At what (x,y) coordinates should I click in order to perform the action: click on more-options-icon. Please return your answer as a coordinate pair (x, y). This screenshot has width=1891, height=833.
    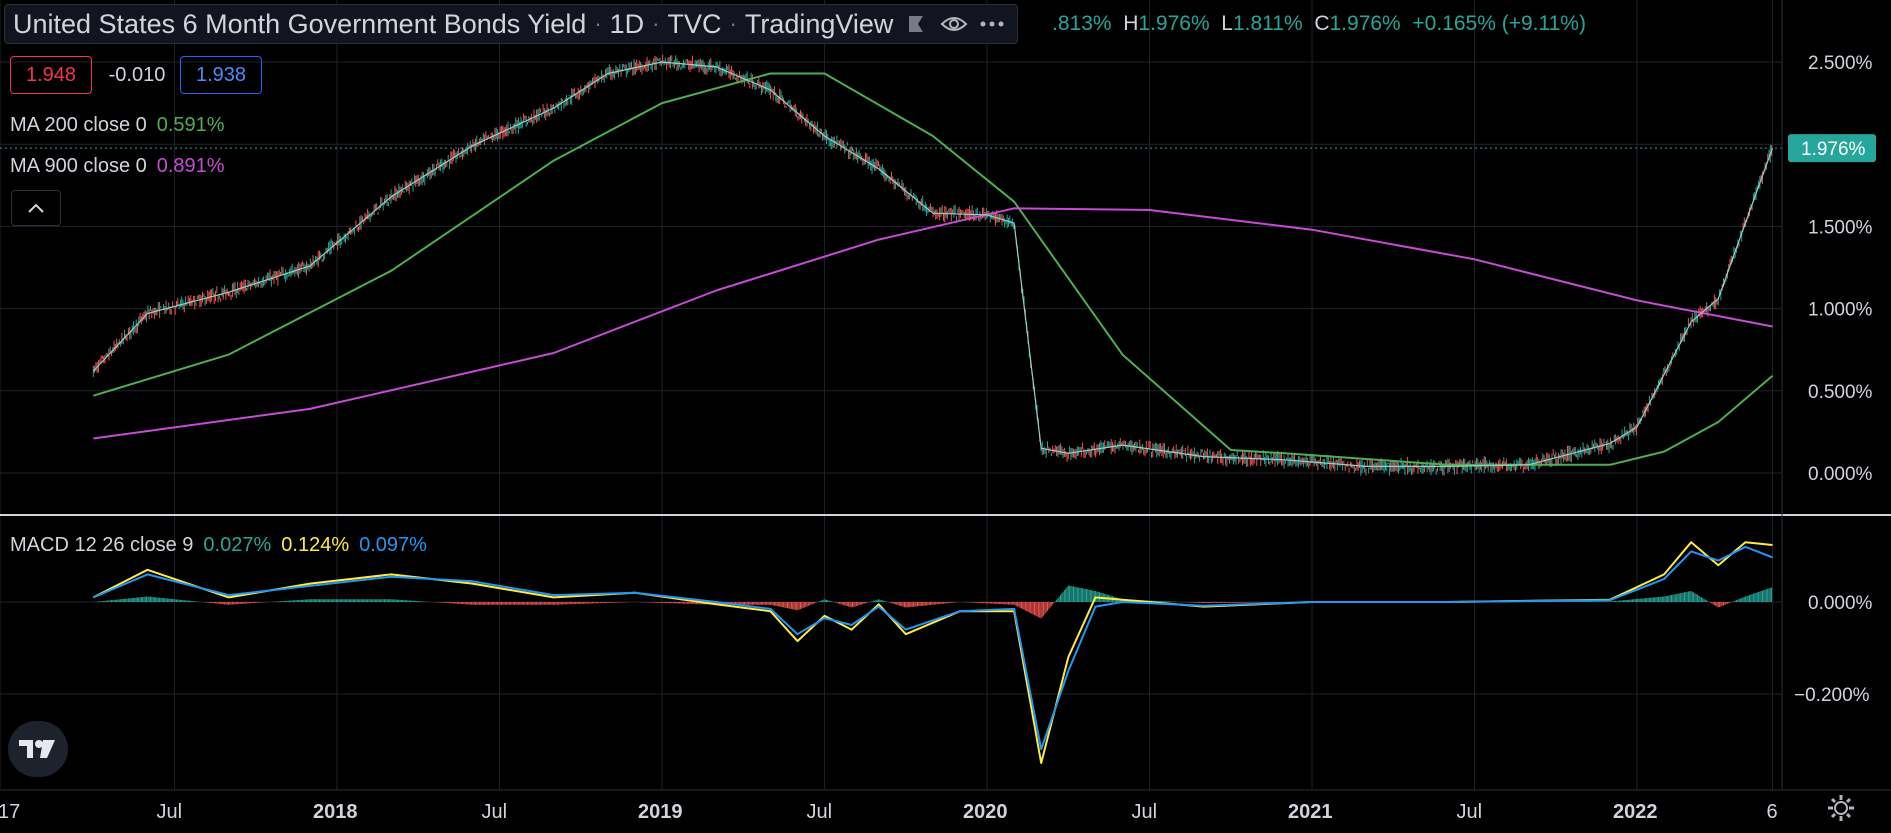
    Looking at the image, I should click on (992, 24).